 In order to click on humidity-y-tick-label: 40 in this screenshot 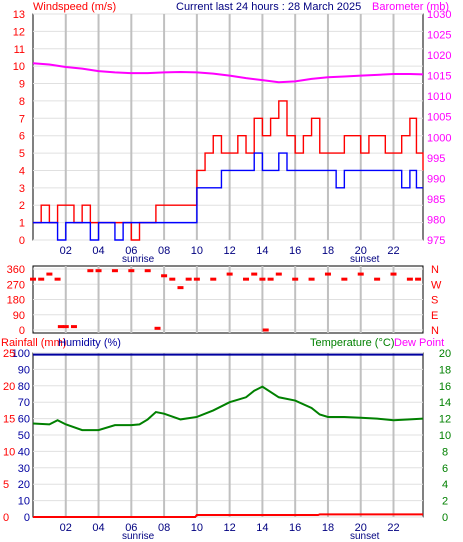, I will do `click(24, 452)`.